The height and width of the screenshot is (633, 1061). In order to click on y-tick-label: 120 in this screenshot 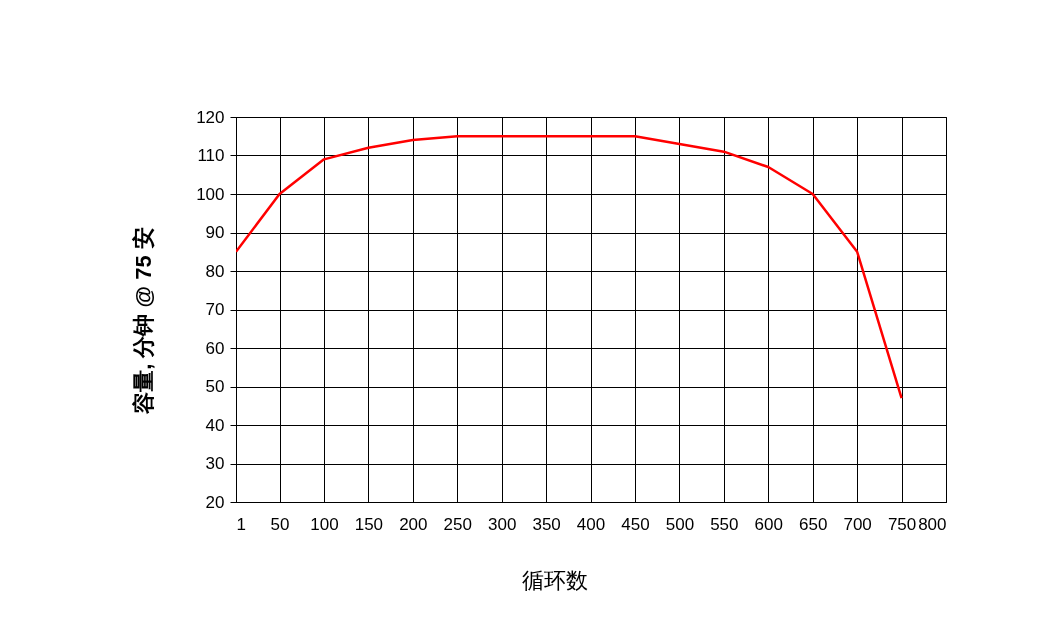, I will do `click(210, 117)`.